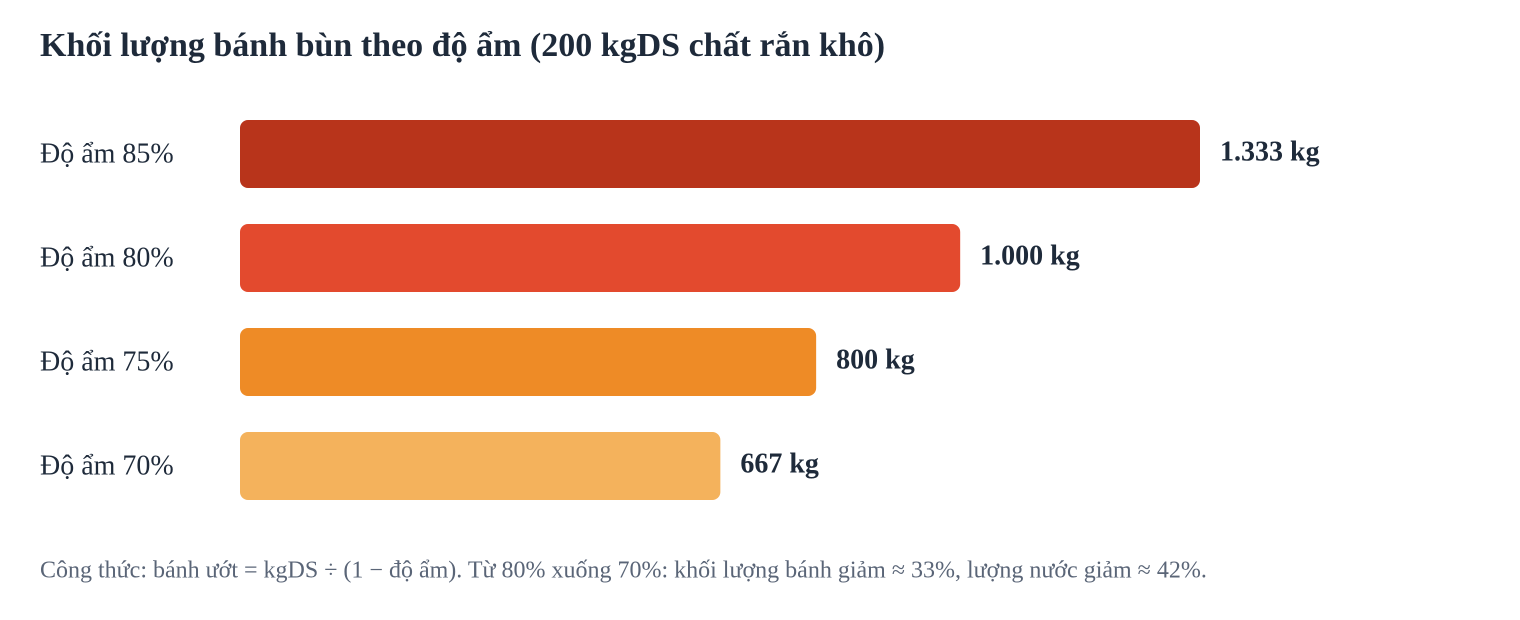  I want to click on category-label: Độ ẩm 70%, so click(107, 465).